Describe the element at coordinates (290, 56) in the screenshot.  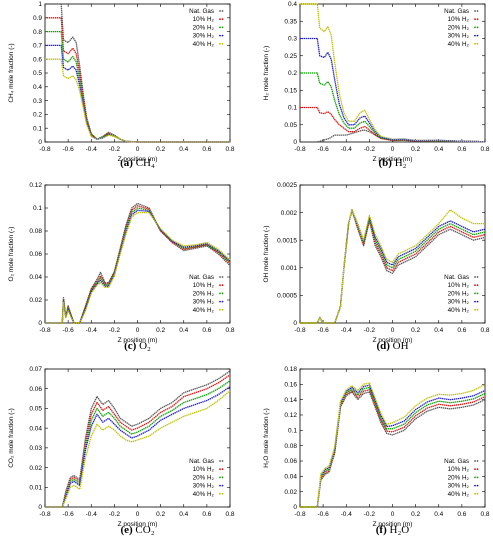
I see `y-tick-label: 0.25` at that location.